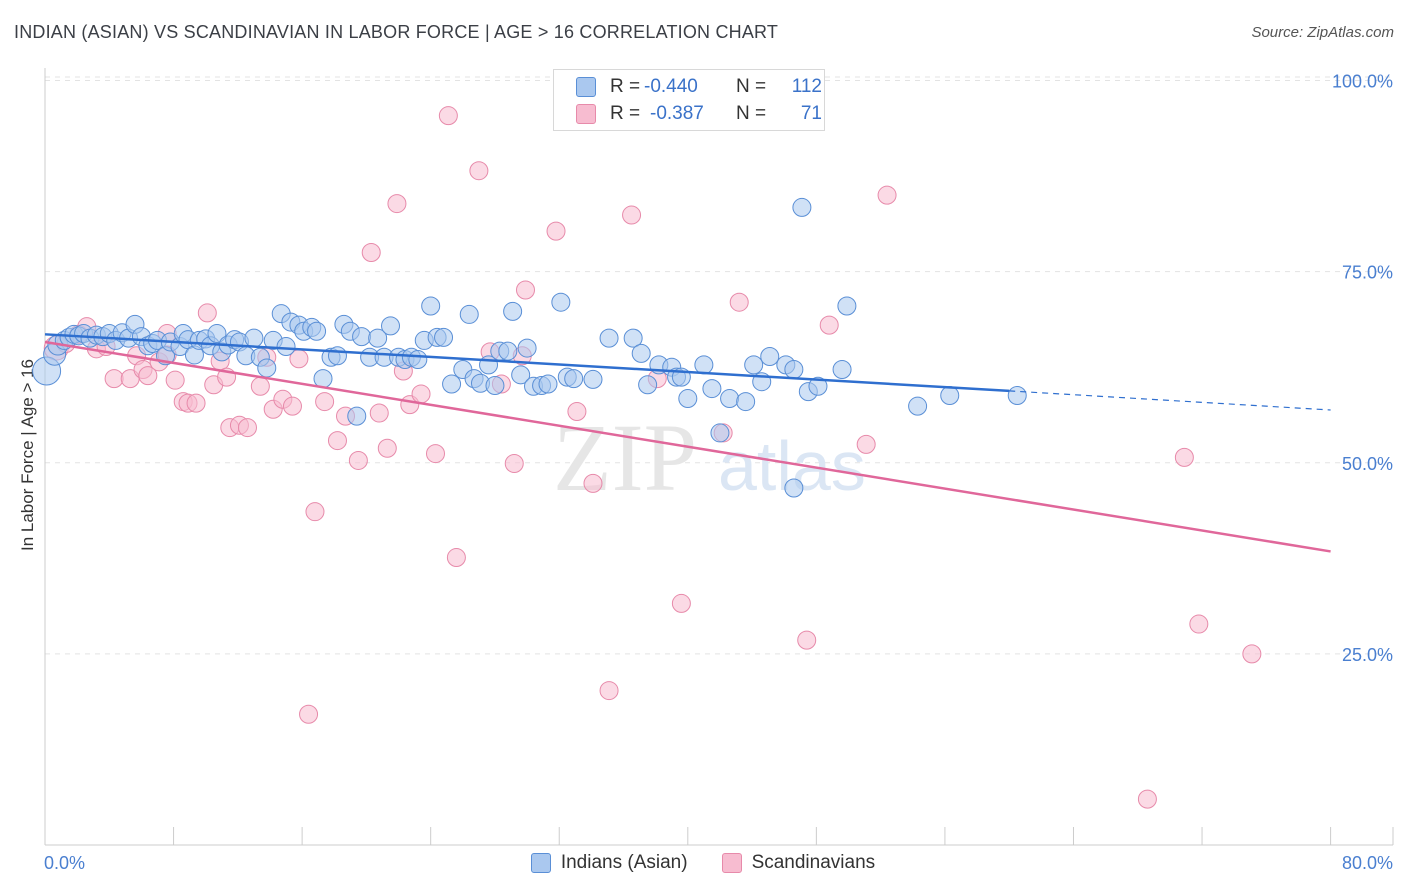 This screenshot has width=1406, height=892. Describe the element at coordinates (1362, 82) in the screenshot. I see `y-tick-label: 100.0%` at that location.